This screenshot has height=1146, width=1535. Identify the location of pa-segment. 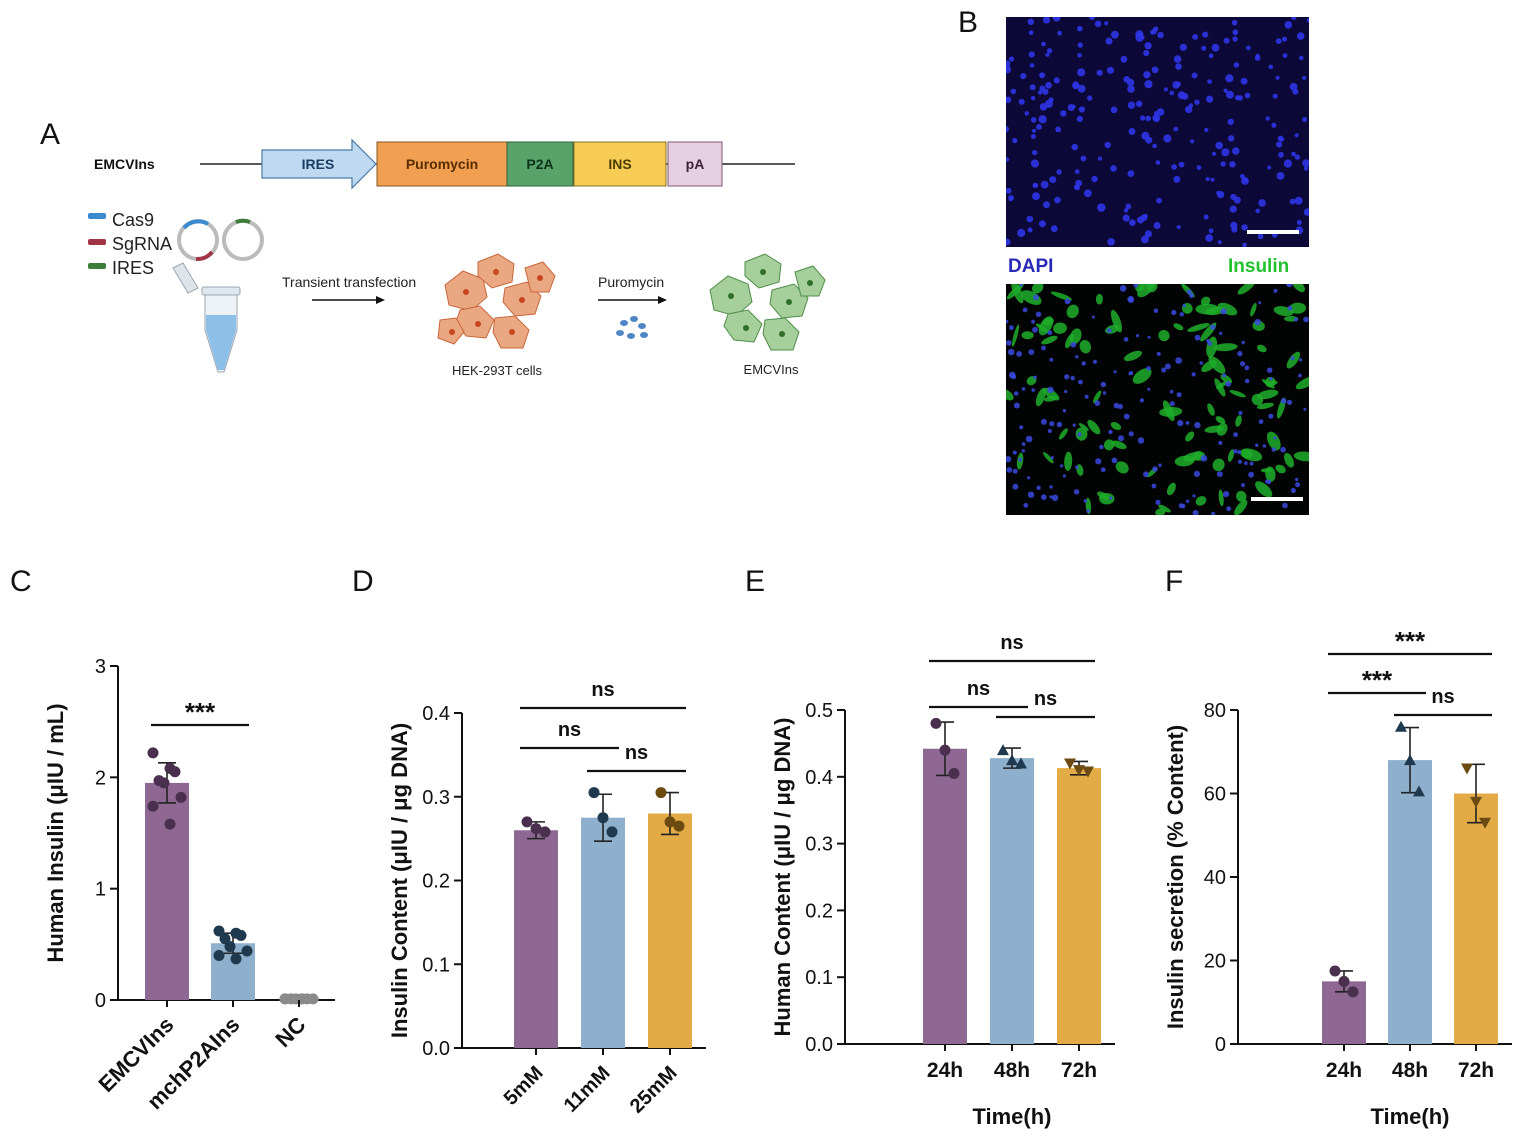
(695, 164).